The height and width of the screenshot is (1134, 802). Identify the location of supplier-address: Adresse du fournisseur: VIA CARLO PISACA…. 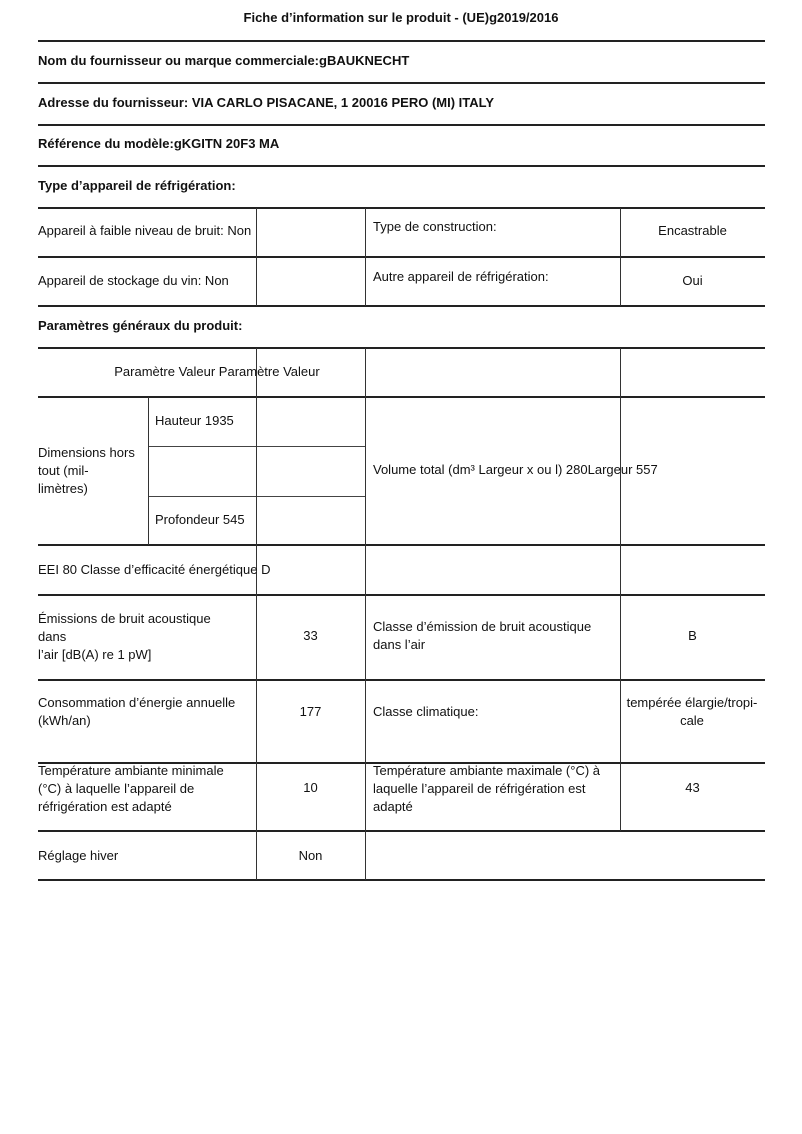
(266, 102).